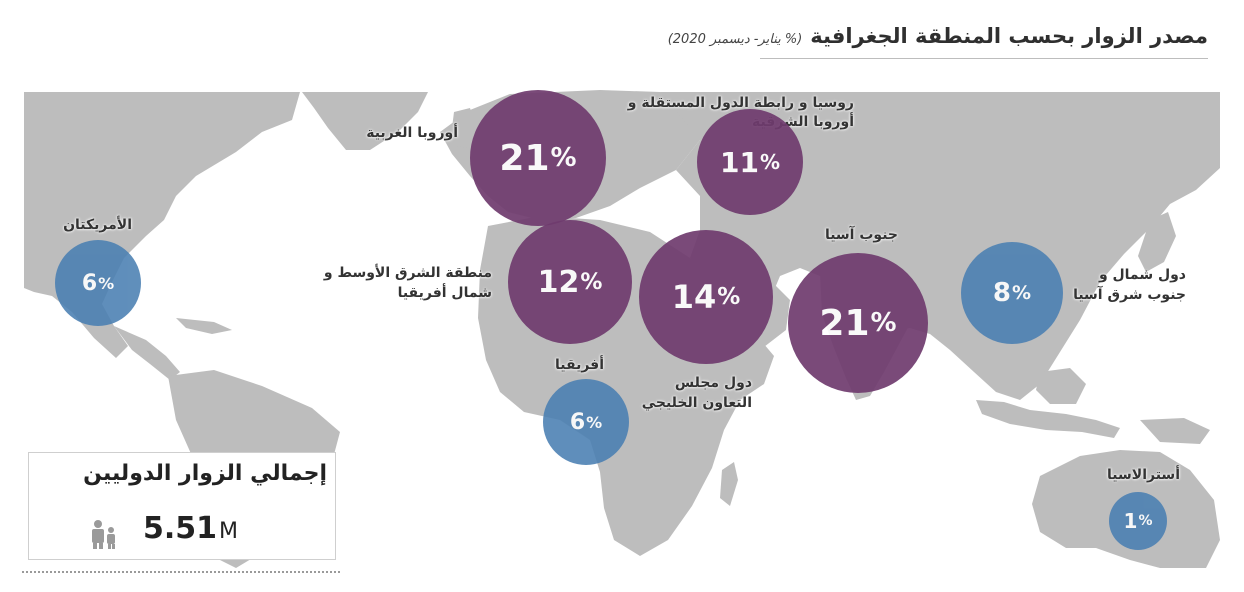  What do you see at coordinates (1009, 36) in the screenshot?
I see `chart-title: مصدر الزوار بحسب المنطقة الجغرافية` at bounding box center [1009, 36].